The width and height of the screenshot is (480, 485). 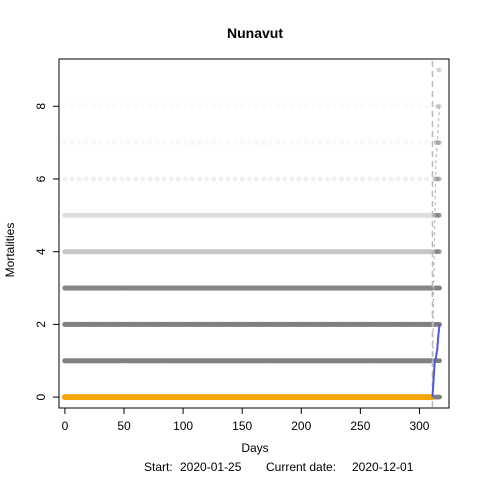 What do you see at coordinates (41, 178) in the screenshot?
I see `y-tick-label: 6` at bounding box center [41, 178].